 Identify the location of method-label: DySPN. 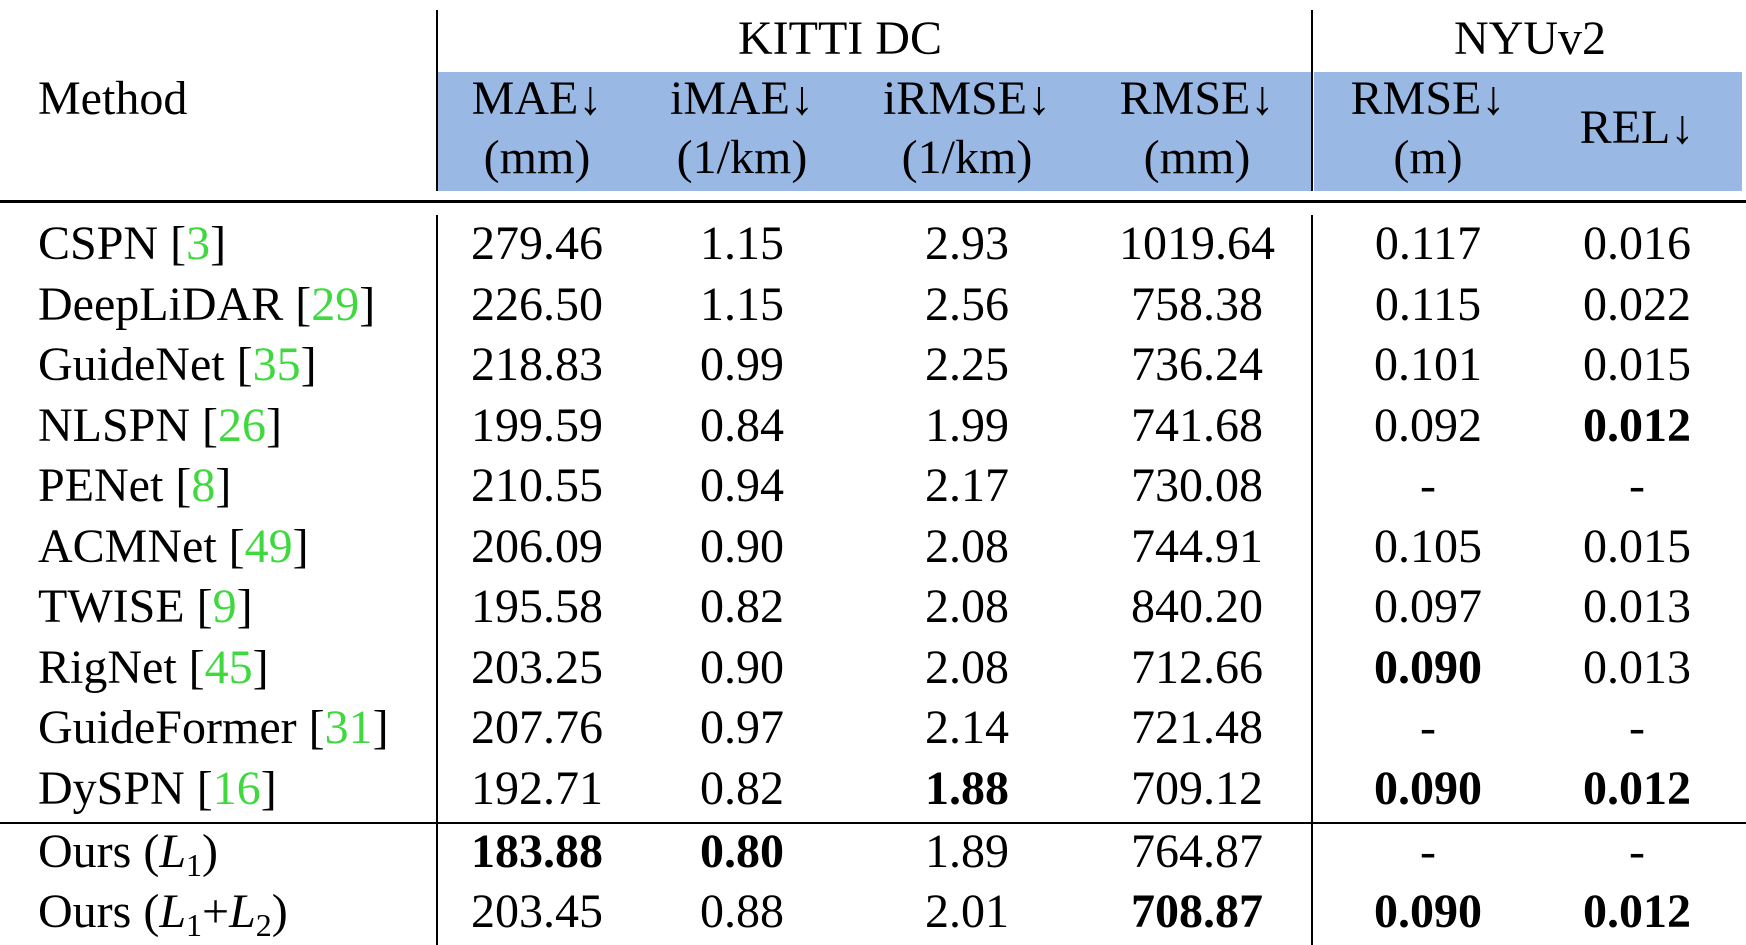
(111, 788).